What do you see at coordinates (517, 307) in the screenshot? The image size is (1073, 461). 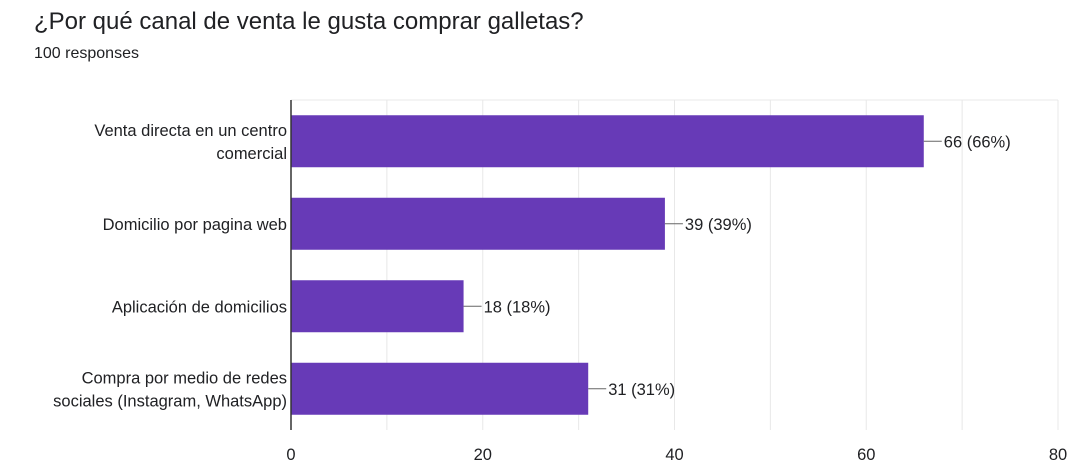 I see `data-label: 18 (18%)` at bounding box center [517, 307].